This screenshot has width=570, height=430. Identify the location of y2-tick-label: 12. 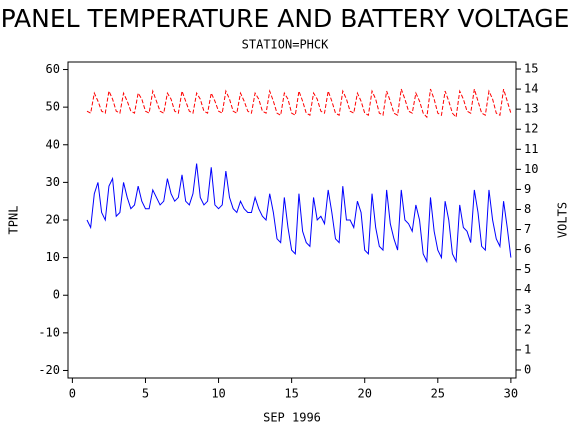
(531, 129).